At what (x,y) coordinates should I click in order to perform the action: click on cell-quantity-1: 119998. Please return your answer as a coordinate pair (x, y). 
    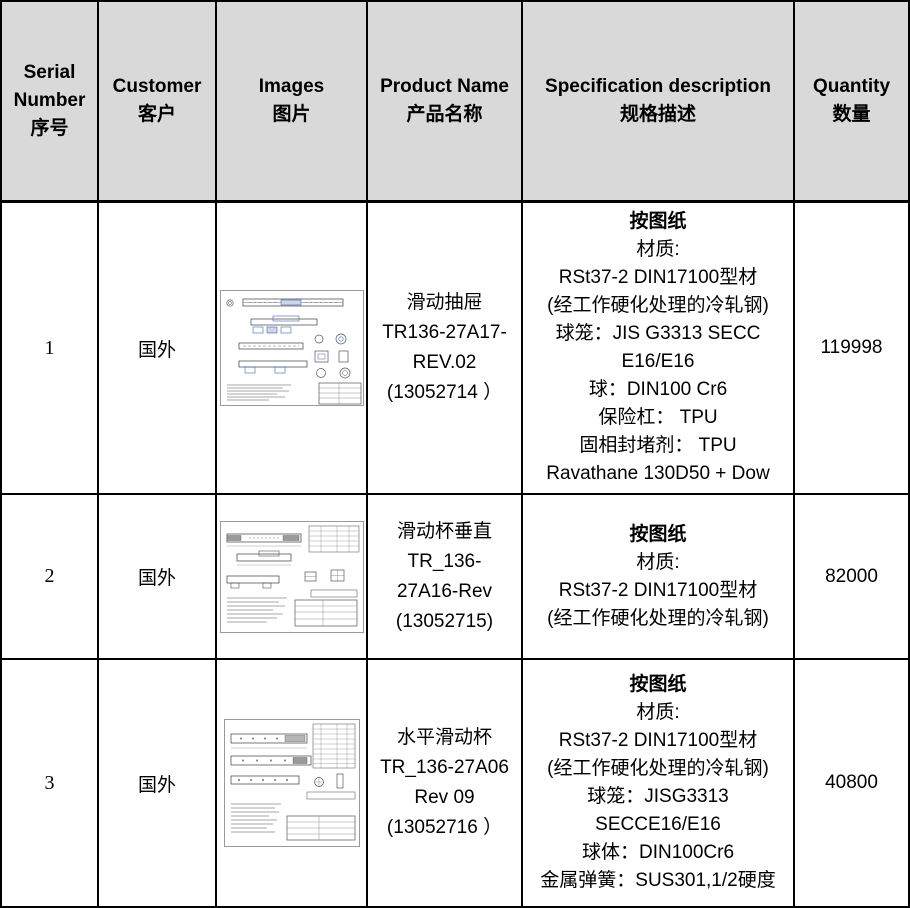
    Looking at the image, I should click on (851, 349).